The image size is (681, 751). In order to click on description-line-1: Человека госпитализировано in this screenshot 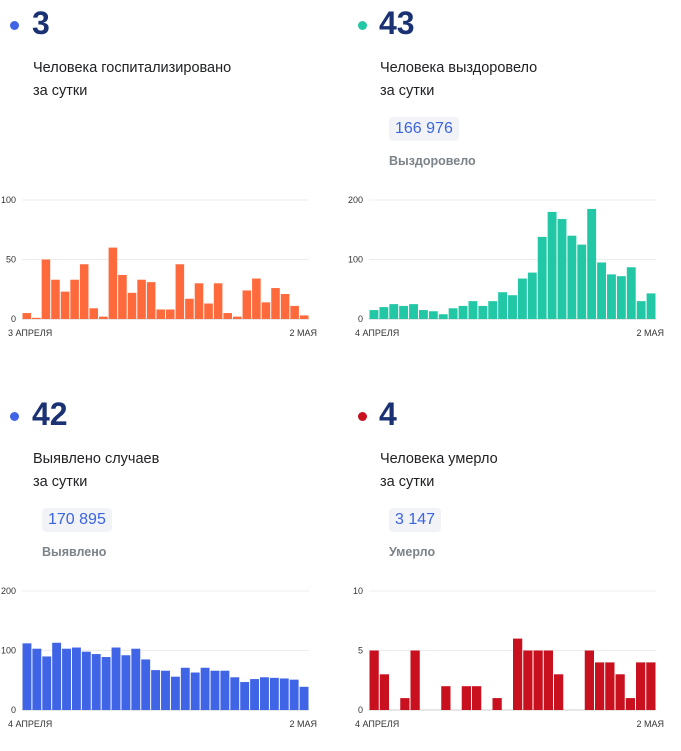, I will do `click(132, 68)`.